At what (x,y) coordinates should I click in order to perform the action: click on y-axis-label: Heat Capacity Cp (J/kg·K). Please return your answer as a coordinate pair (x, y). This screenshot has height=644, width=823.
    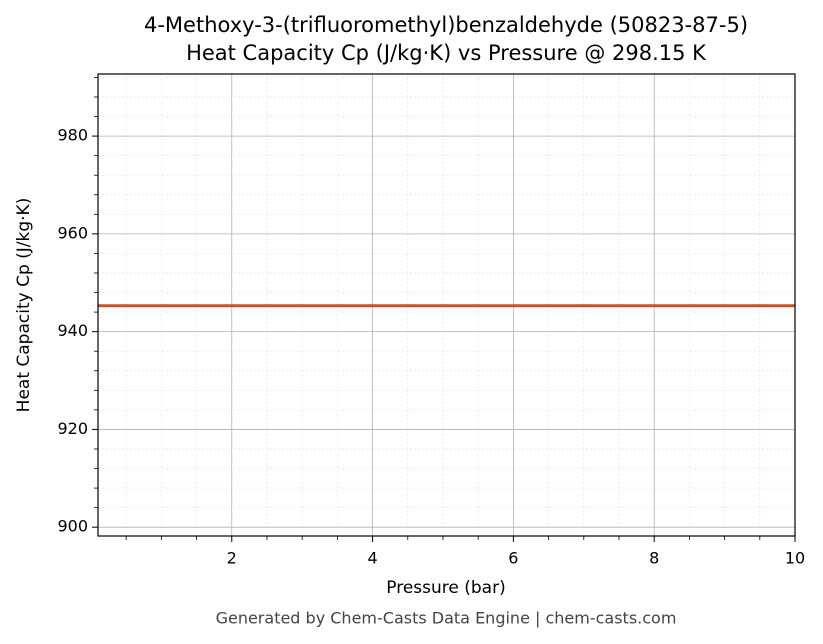
    Looking at the image, I should click on (24, 305).